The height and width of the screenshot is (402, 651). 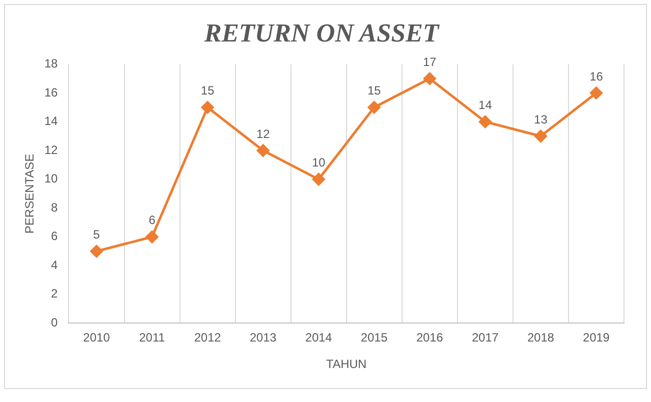 I want to click on y-axis-title: PERSENTASE, so click(x=29, y=194).